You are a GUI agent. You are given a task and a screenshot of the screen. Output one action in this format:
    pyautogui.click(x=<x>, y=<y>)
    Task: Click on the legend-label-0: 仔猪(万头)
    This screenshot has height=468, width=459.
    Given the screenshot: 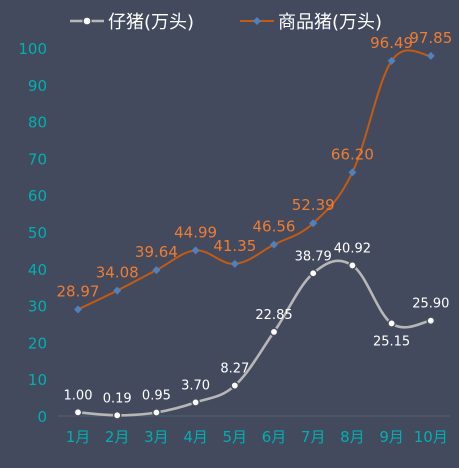 What is the action you would take?
    pyautogui.click(x=151, y=22)
    